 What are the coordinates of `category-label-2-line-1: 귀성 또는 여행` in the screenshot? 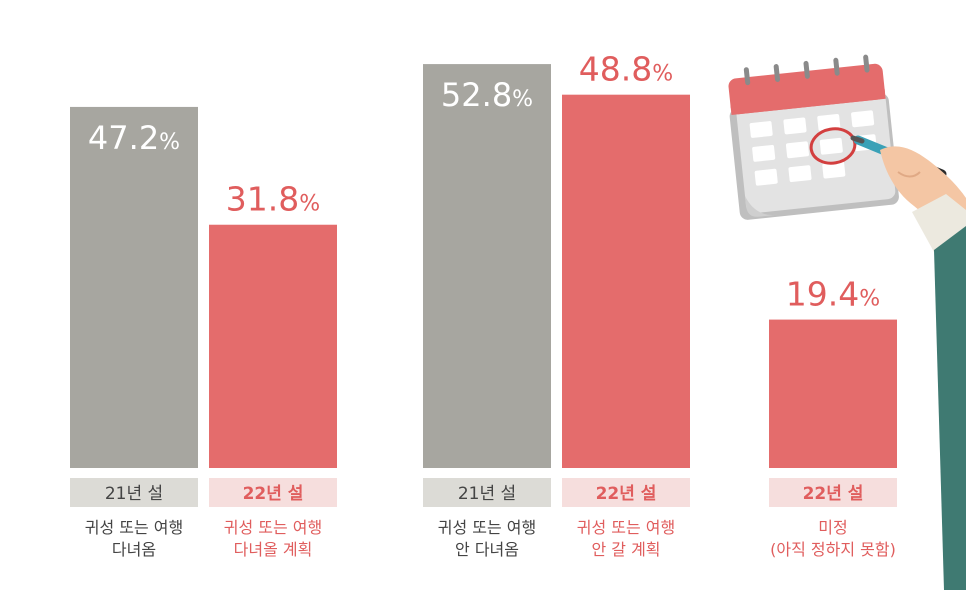 It's located at (273, 527).